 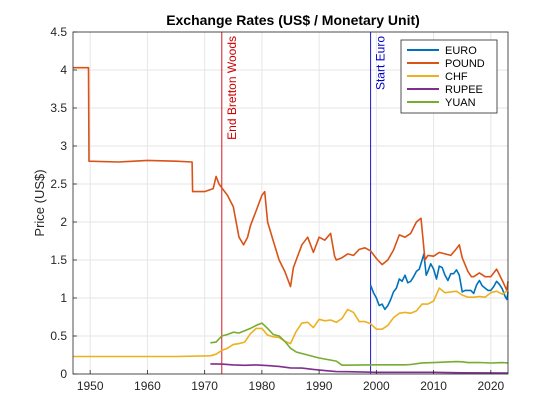 What do you see at coordinates (63, 298) in the screenshot?
I see `y-tick-label: 1` at bounding box center [63, 298].